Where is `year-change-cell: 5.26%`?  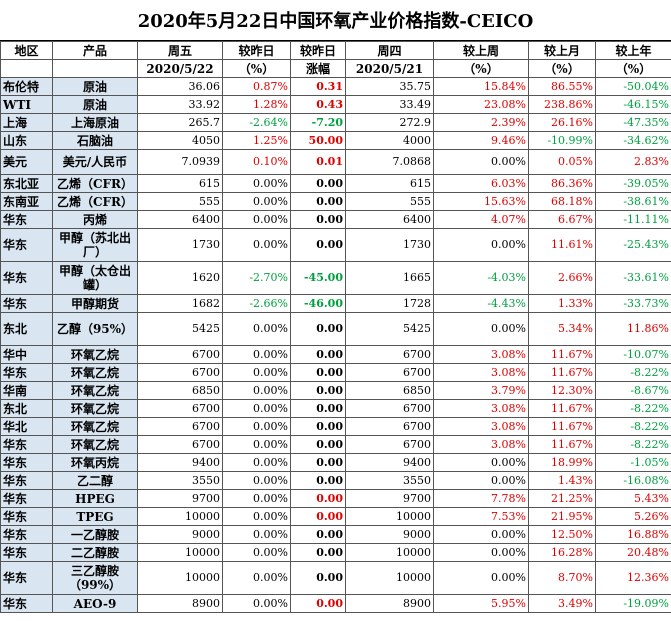 year-change-cell: 5.26% is located at coordinates (633, 516).